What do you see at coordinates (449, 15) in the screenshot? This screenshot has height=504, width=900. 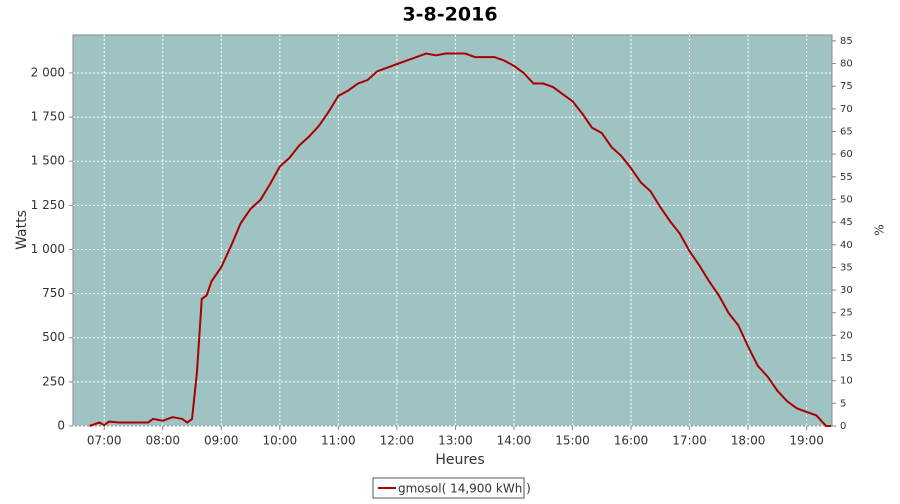 I see `chart-title: 3-8-2016` at bounding box center [449, 15].